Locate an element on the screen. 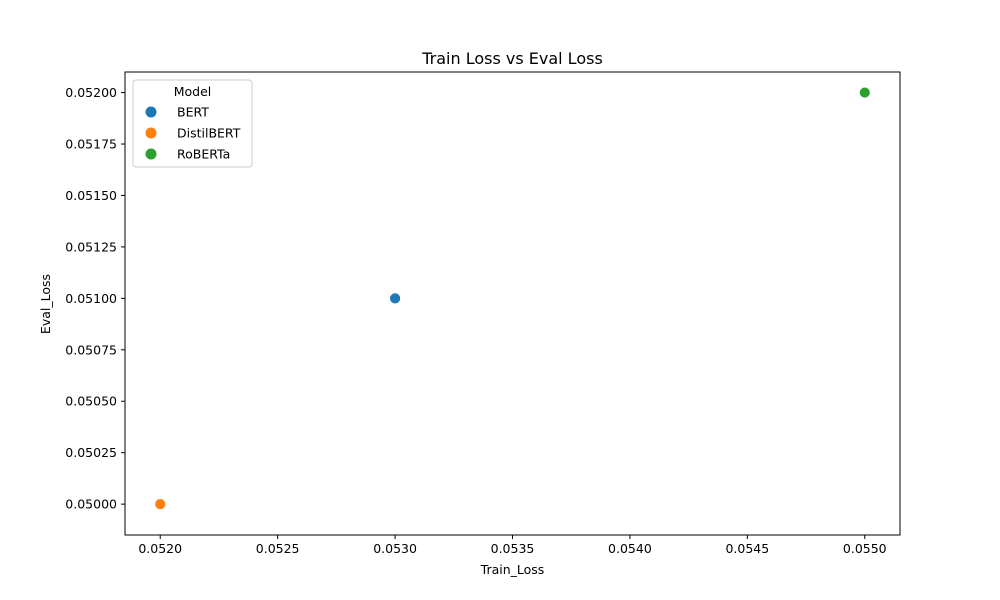  legend: Model BERT DistilBERT RoBERTa is located at coordinates (192, 123).